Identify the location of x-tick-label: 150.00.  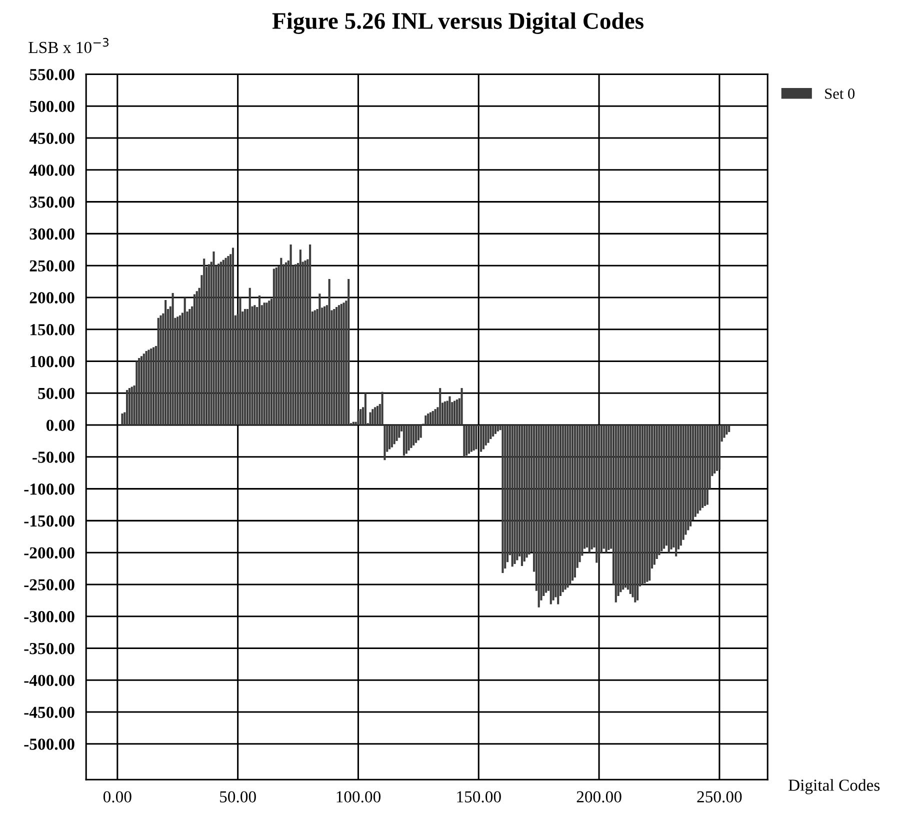
(479, 797).